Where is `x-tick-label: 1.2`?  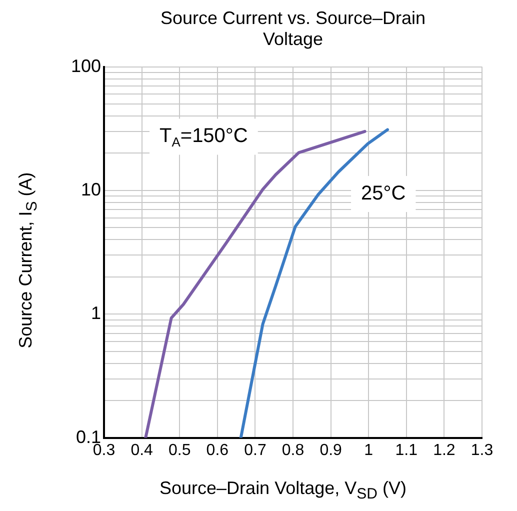
x-tick-label: 1.2 is located at coordinates (444, 450).